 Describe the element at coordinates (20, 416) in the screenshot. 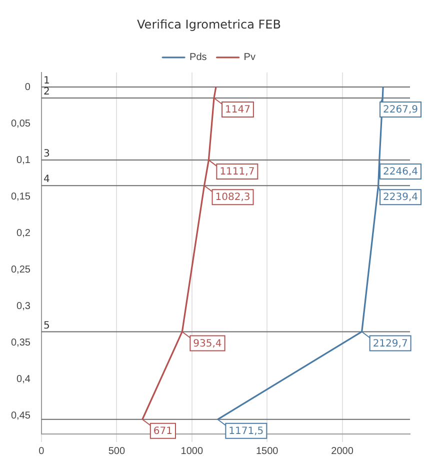

I see `y-tick-label: 0,45` at that location.